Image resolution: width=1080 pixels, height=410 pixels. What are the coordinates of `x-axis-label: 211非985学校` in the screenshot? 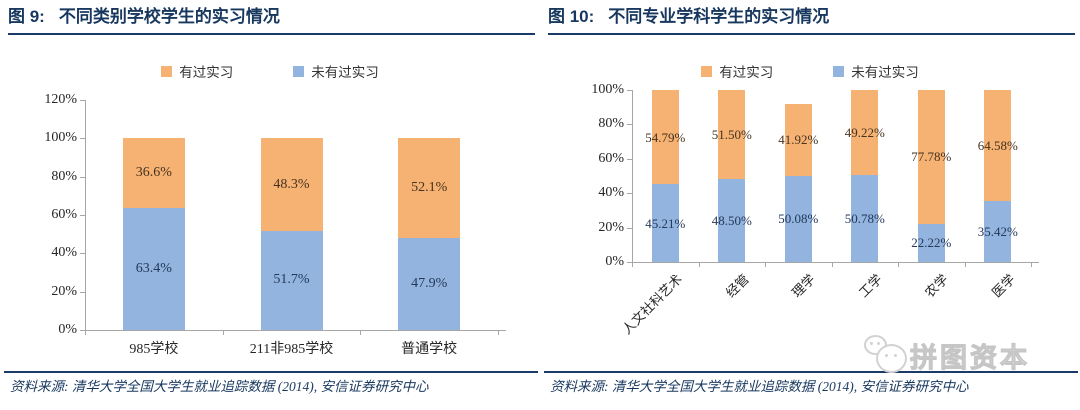 It's located at (291, 349).